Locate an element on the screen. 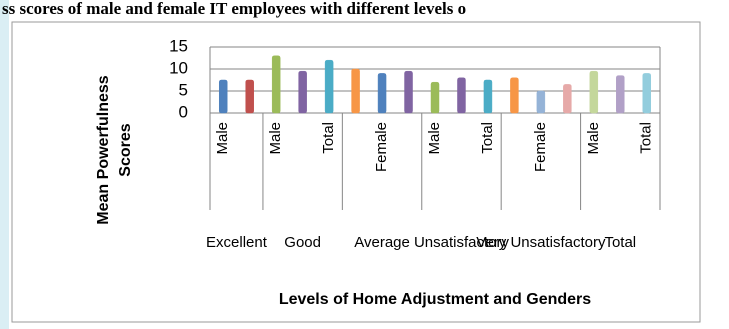 The height and width of the screenshot is (329, 729). group-label: Good is located at coordinates (302, 242).